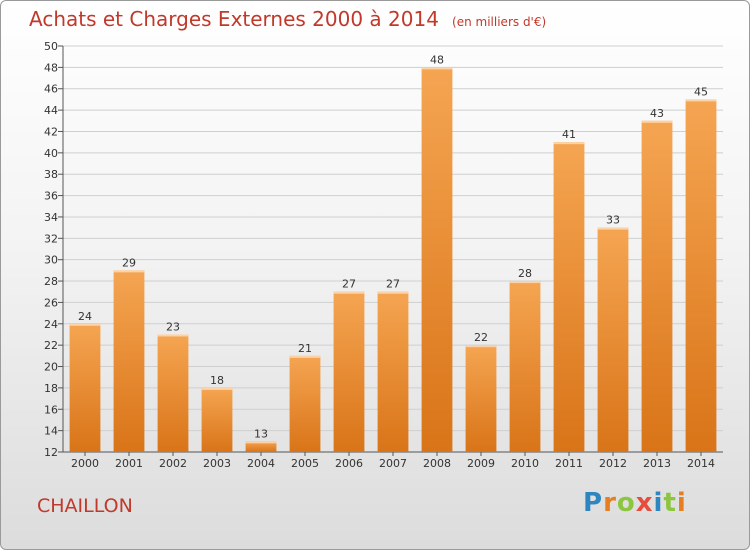  I want to click on y-tick-label: 26, so click(51, 302).